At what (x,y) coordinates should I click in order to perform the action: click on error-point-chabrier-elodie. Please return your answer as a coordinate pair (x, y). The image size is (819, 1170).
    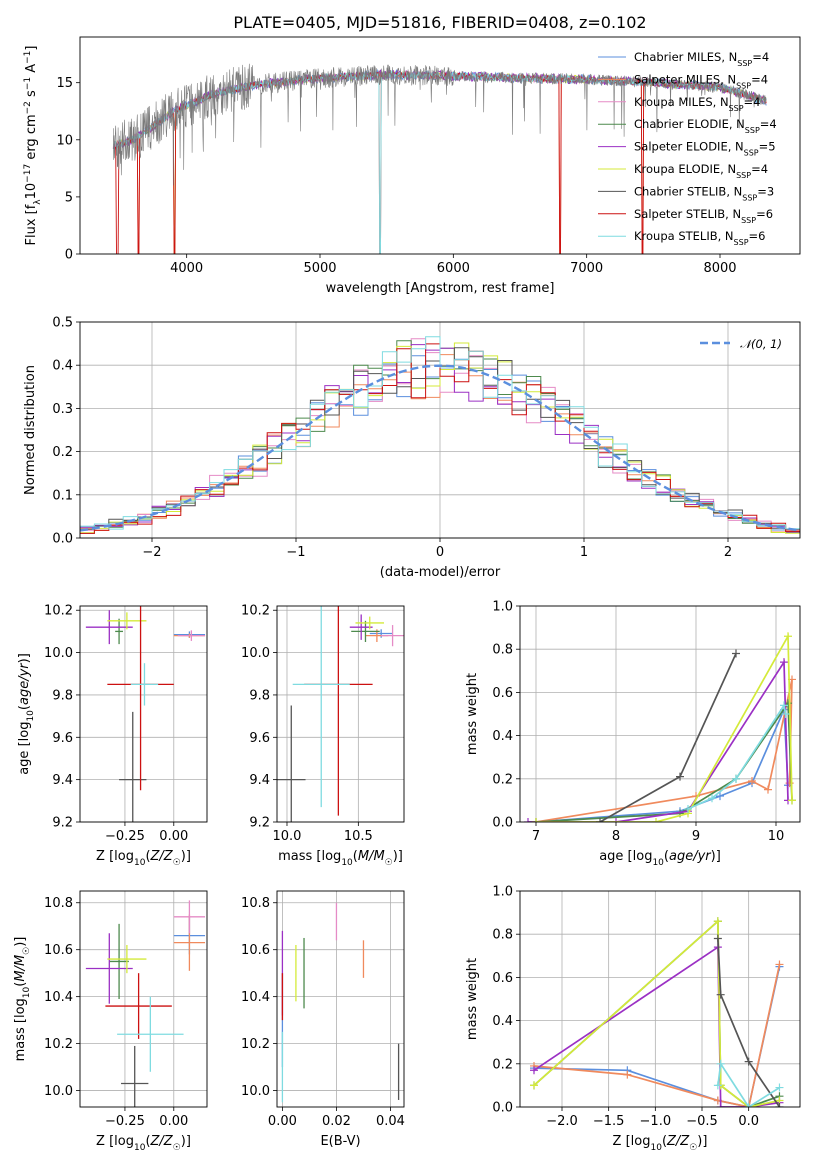
    Looking at the image, I should click on (365, 631).